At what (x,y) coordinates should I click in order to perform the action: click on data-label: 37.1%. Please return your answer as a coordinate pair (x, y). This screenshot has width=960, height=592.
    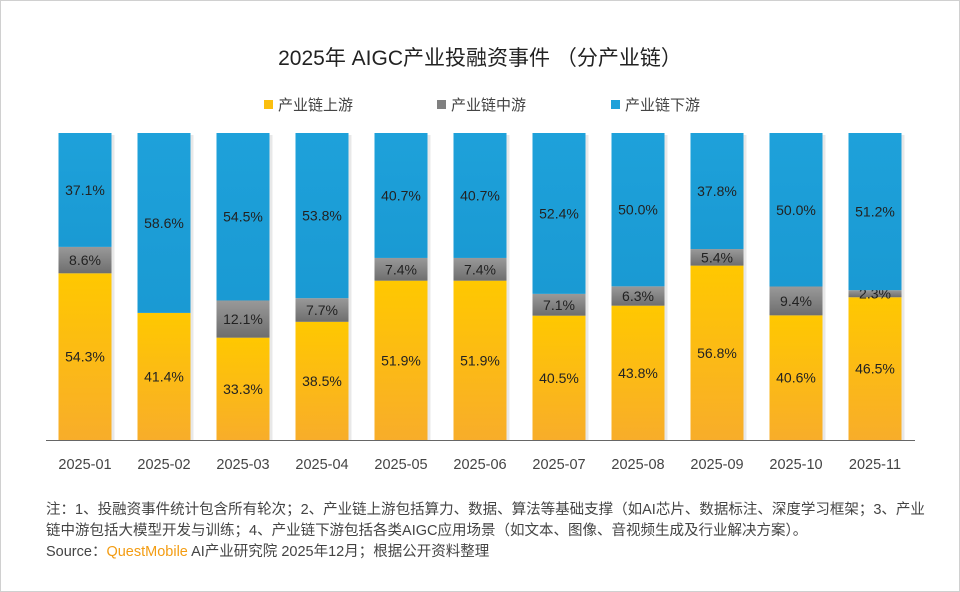
    Looking at the image, I should click on (85, 190).